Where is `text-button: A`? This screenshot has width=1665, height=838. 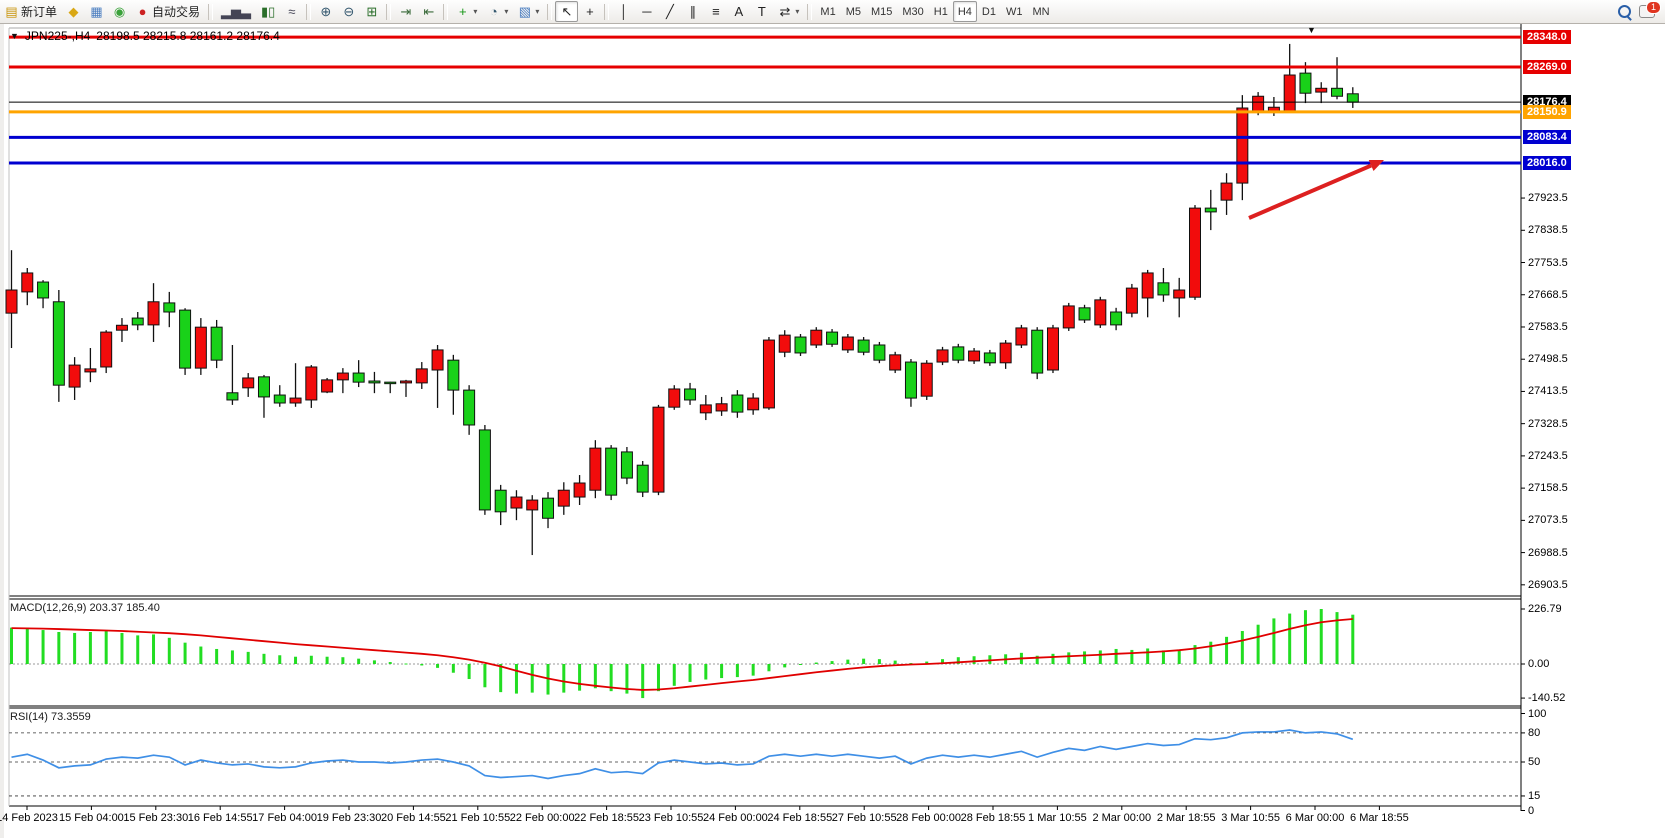
text-button: A is located at coordinates (738, 11).